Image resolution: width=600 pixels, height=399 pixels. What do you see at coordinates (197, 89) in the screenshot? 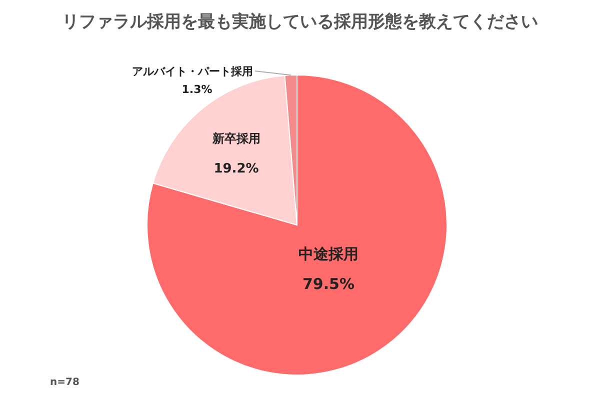
I see `data-label: 1.3%` at bounding box center [197, 89].